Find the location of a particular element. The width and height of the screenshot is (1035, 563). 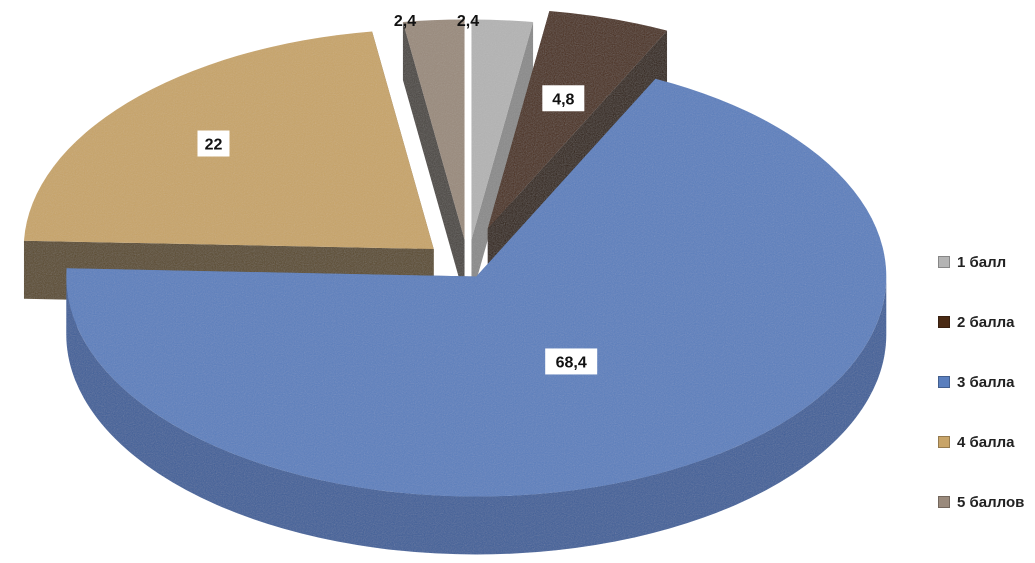

legend-item-1: 1 балл is located at coordinates (985, 262).